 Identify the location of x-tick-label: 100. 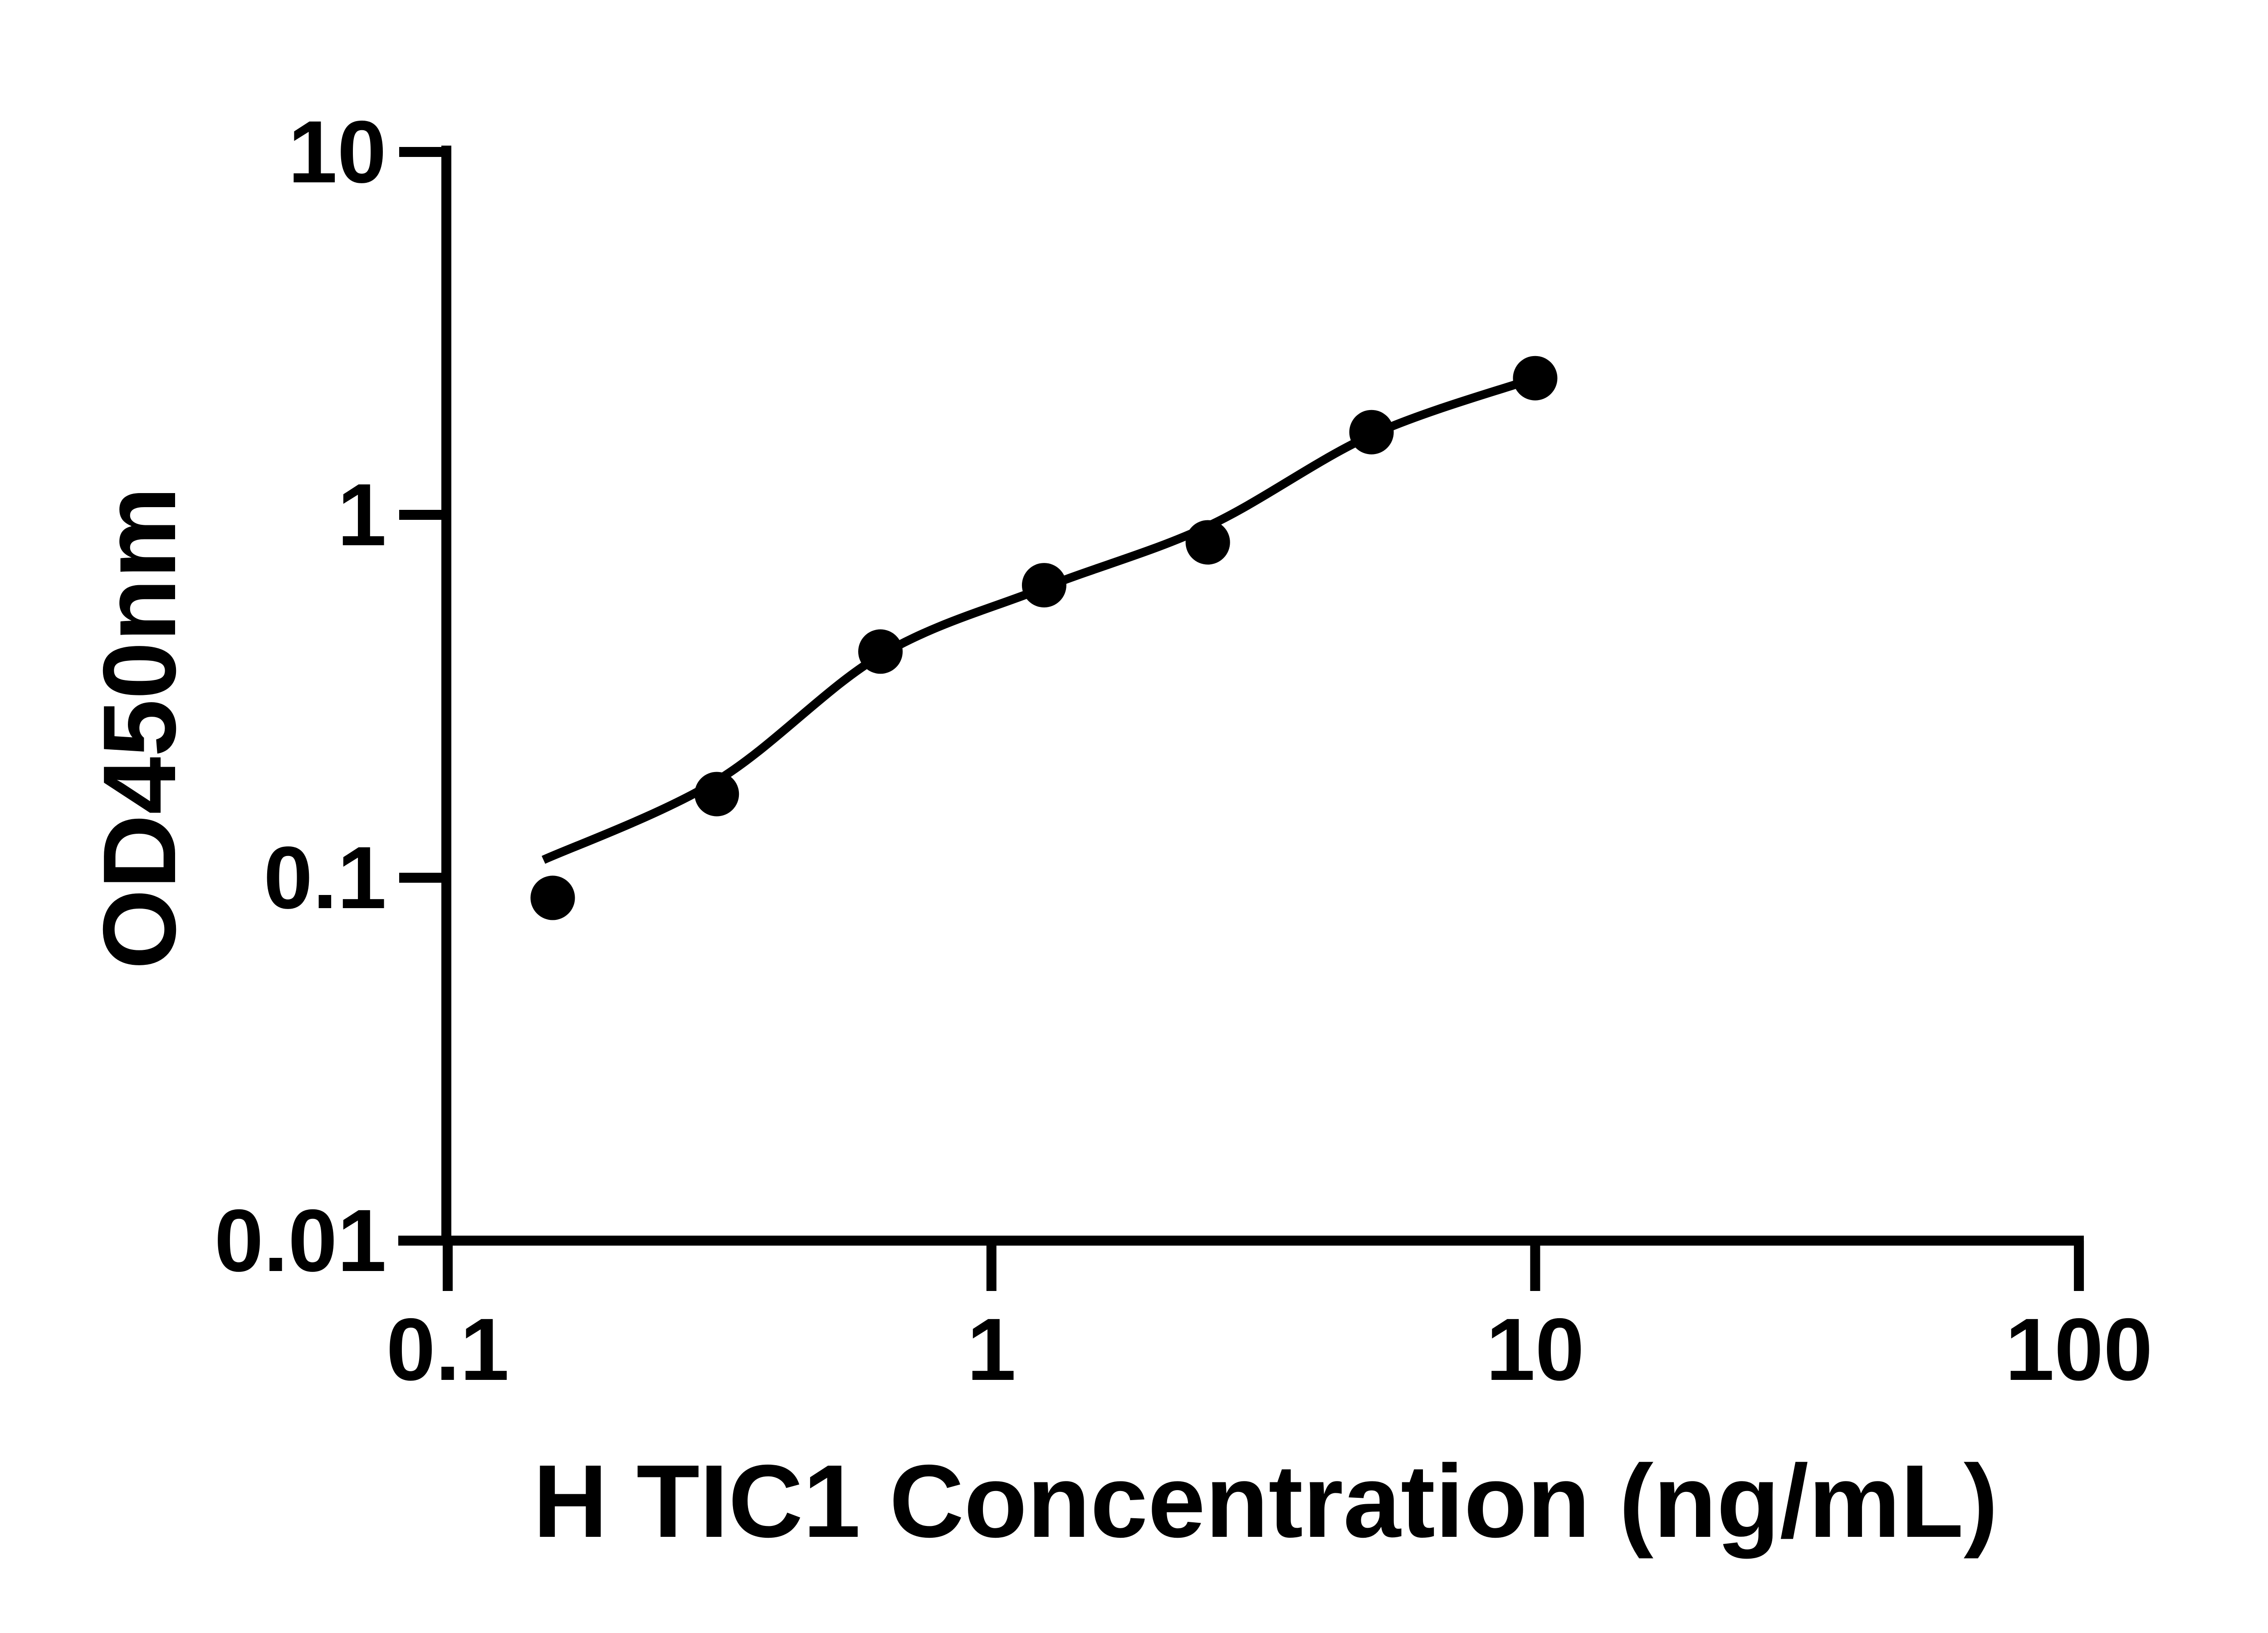
(2079, 1349).